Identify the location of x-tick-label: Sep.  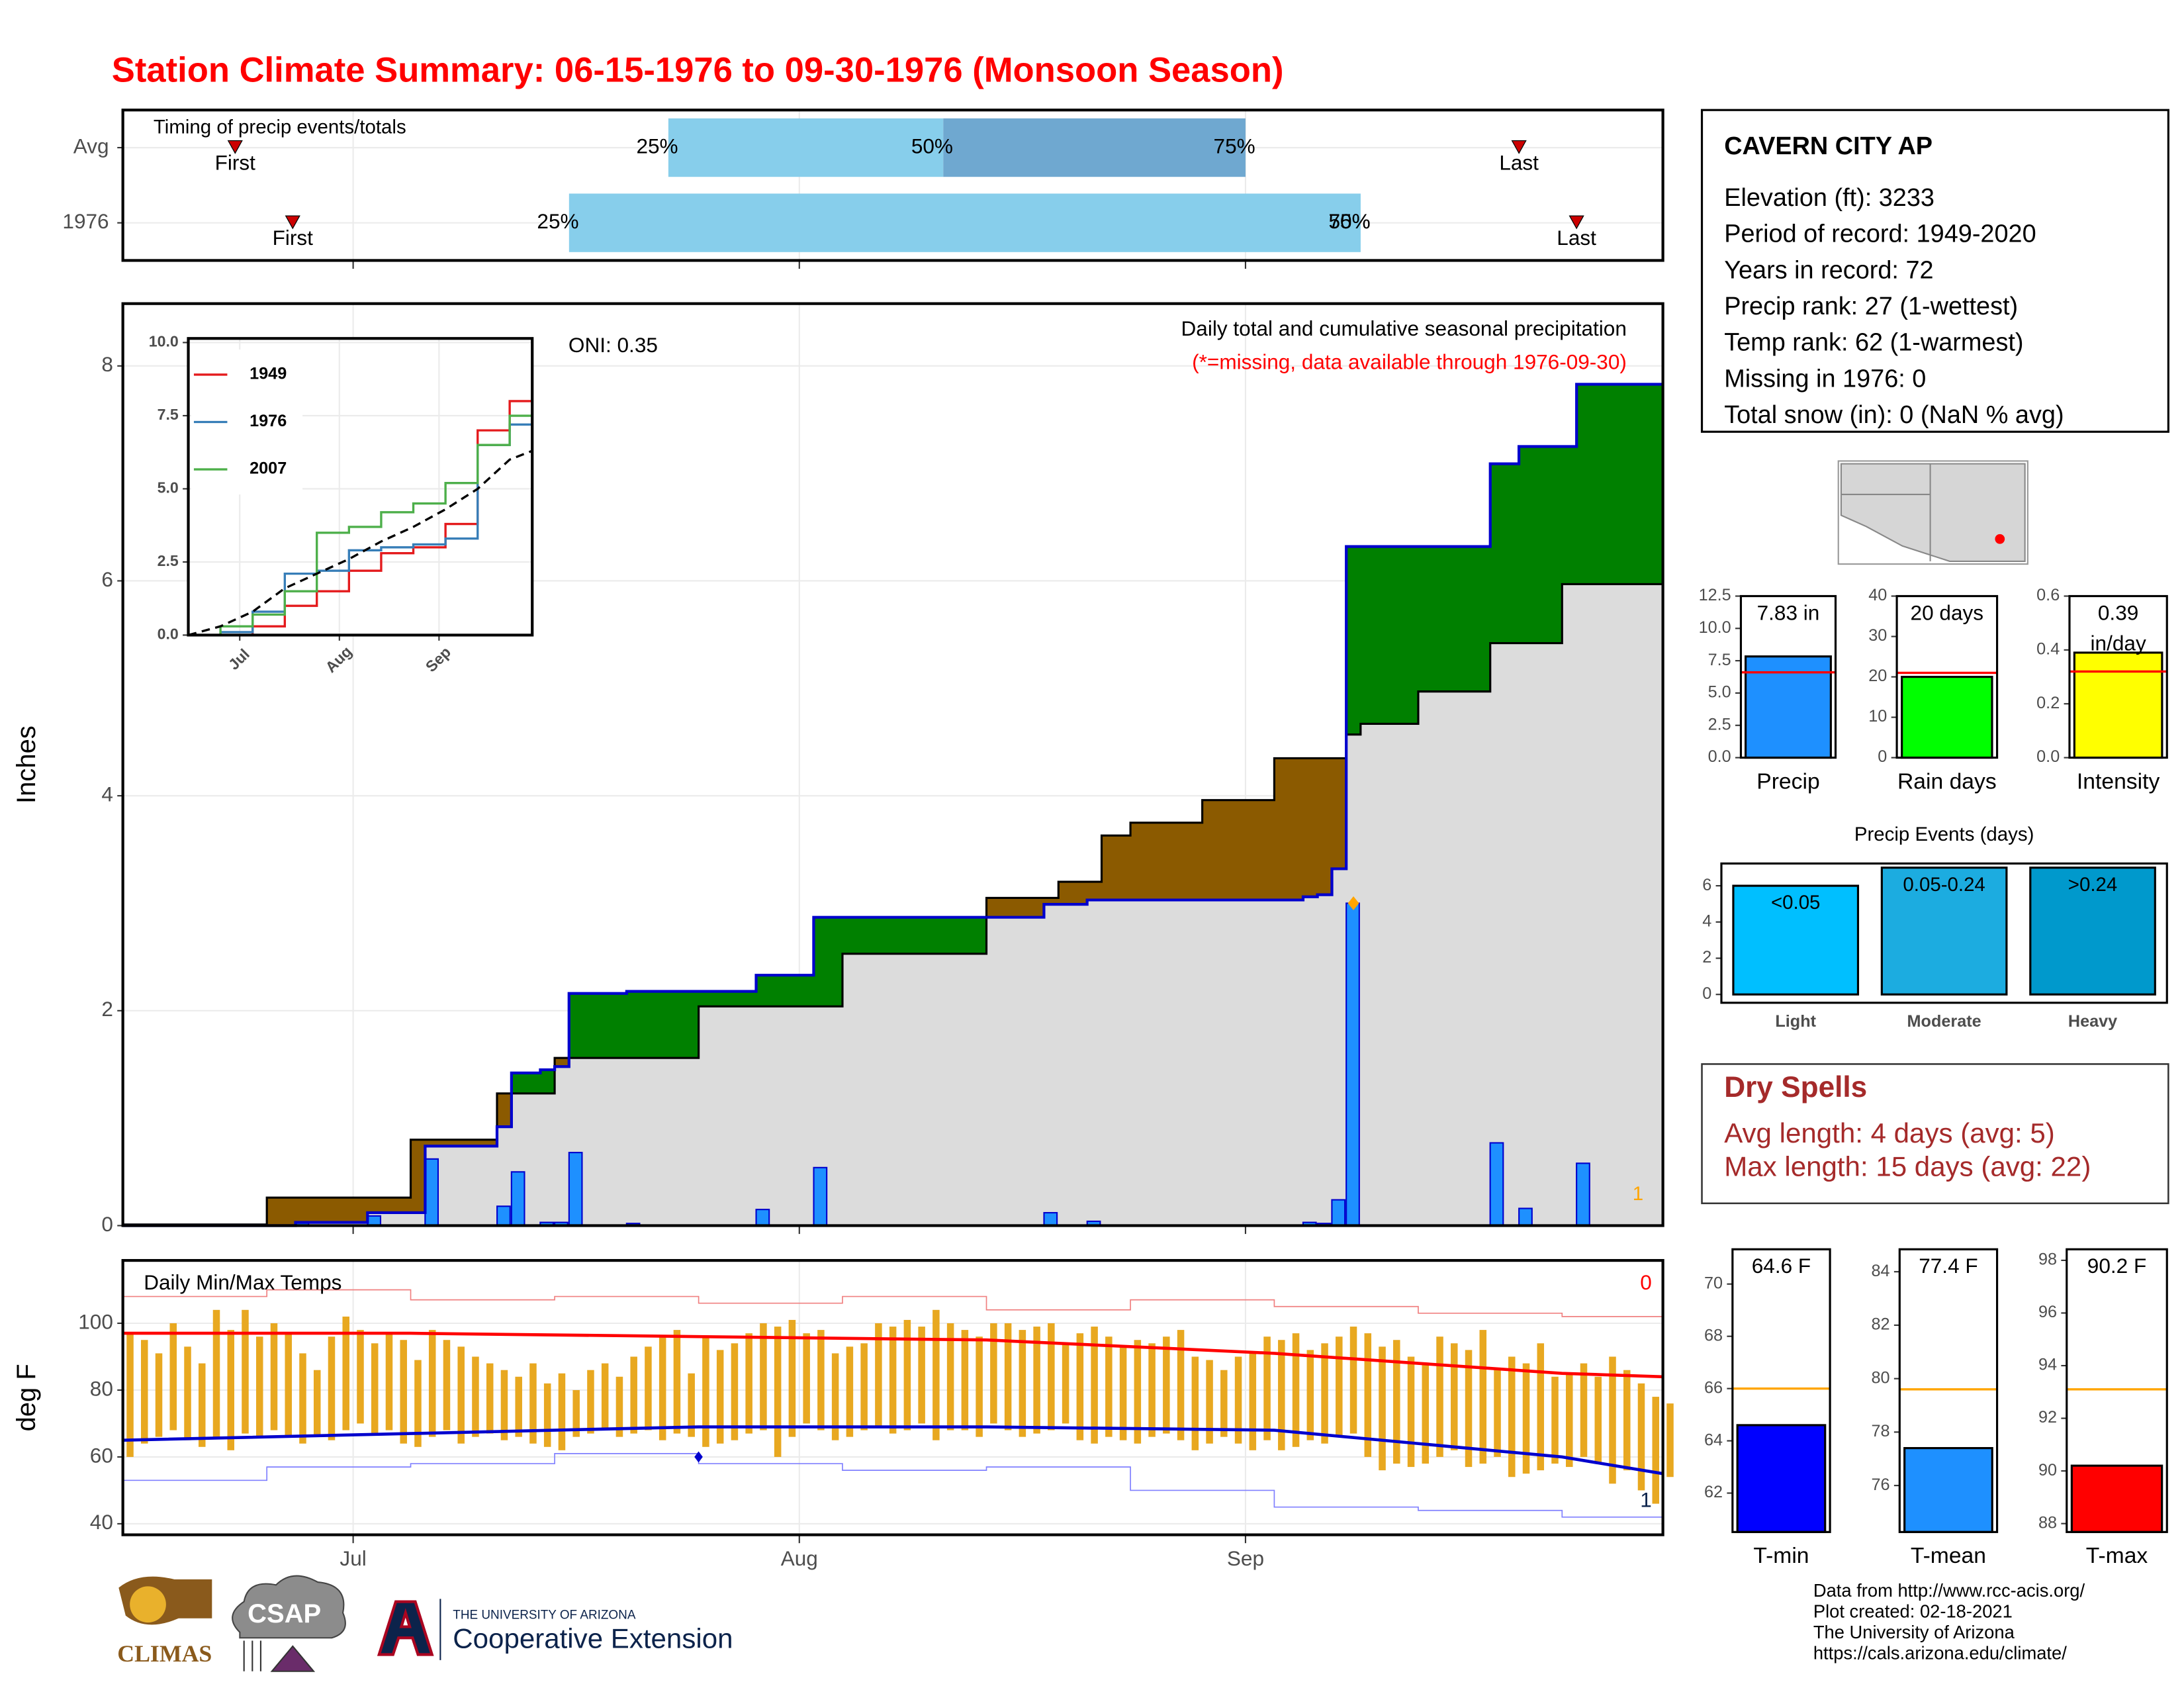
(1245, 1558).